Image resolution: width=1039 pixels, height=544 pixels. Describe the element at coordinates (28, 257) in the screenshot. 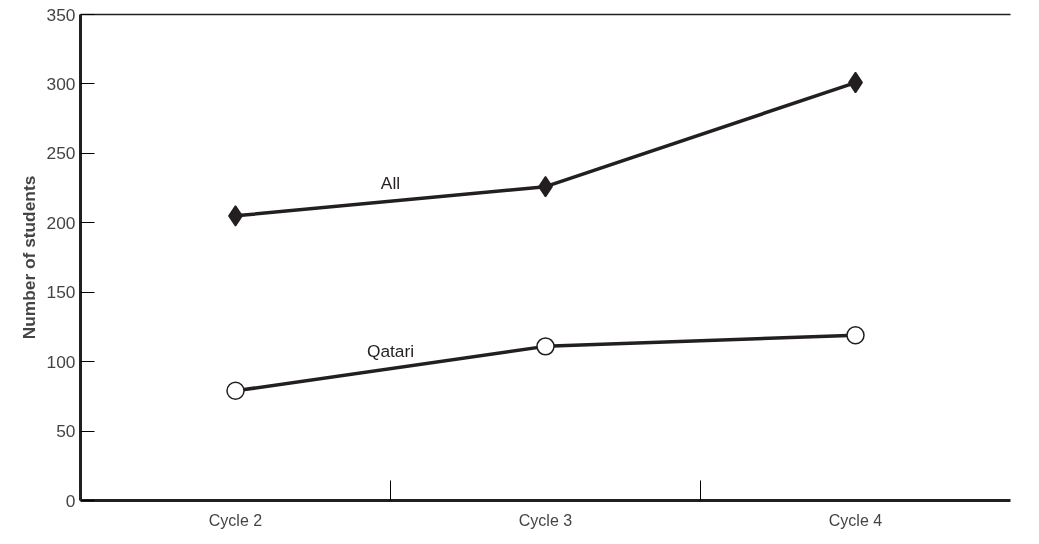

I see `y-axis-title: Number of students` at that location.